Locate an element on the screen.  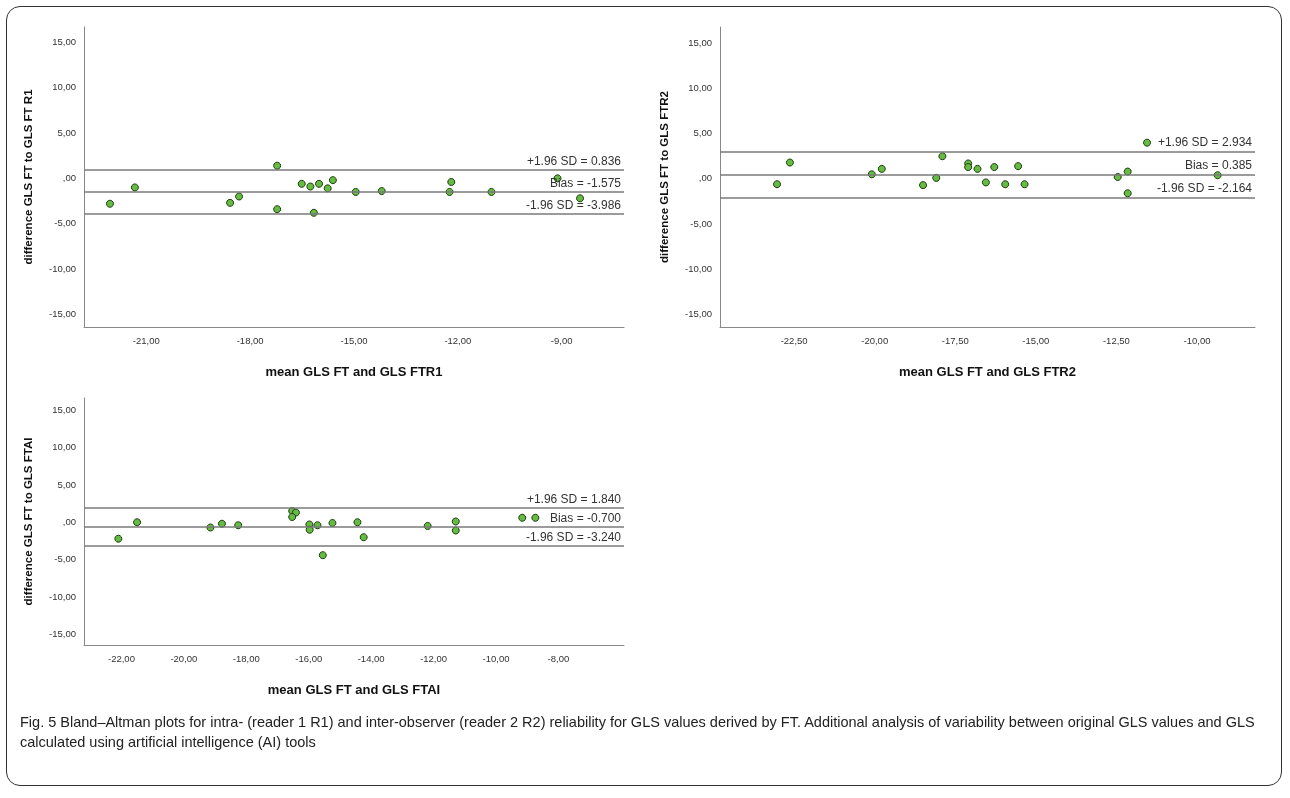
ref-line-label: Bias = -0.700 is located at coordinates (585, 517).